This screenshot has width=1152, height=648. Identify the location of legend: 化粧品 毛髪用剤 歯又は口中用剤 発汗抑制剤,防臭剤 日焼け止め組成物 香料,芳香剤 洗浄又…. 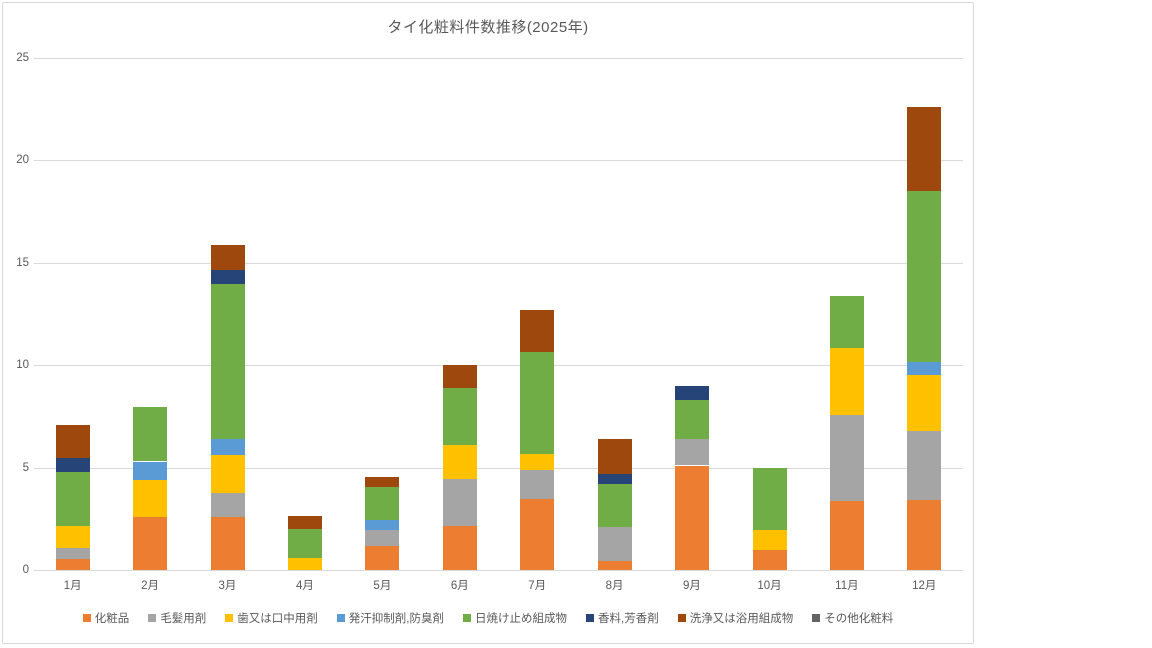
(488, 618).